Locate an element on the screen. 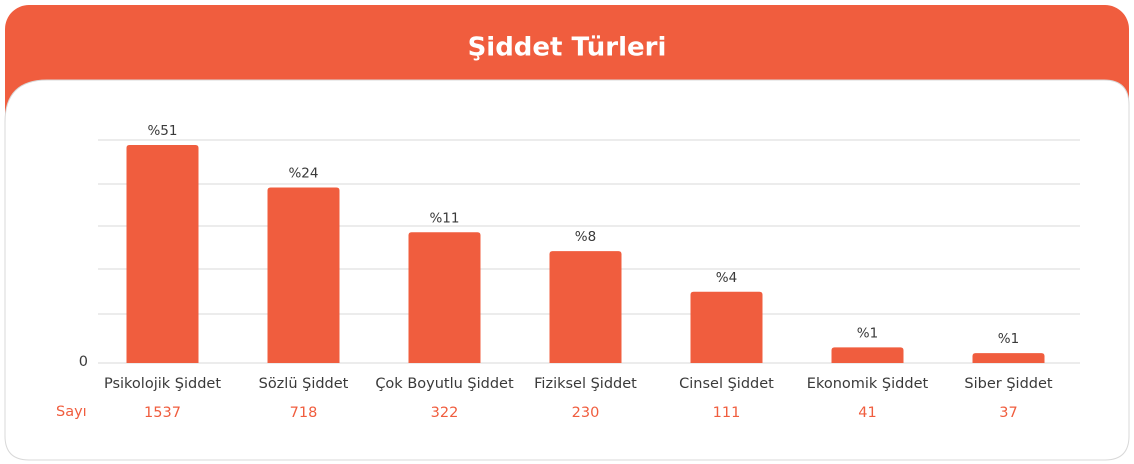 The width and height of the screenshot is (1134, 464). x-tick-label: Siber Şiddet is located at coordinates (1008, 384).